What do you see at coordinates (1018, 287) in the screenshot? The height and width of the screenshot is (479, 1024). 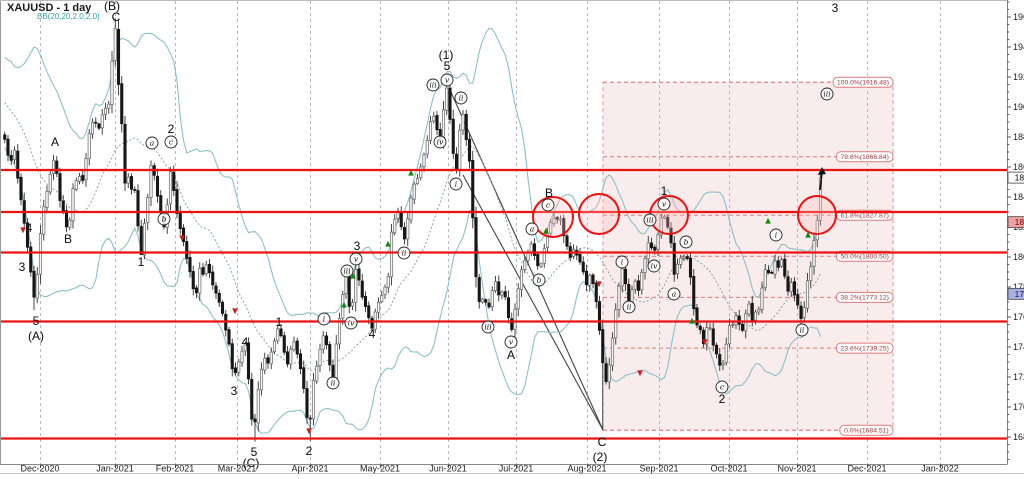 I see `svg-text: 1780.00` at bounding box center [1018, 287].